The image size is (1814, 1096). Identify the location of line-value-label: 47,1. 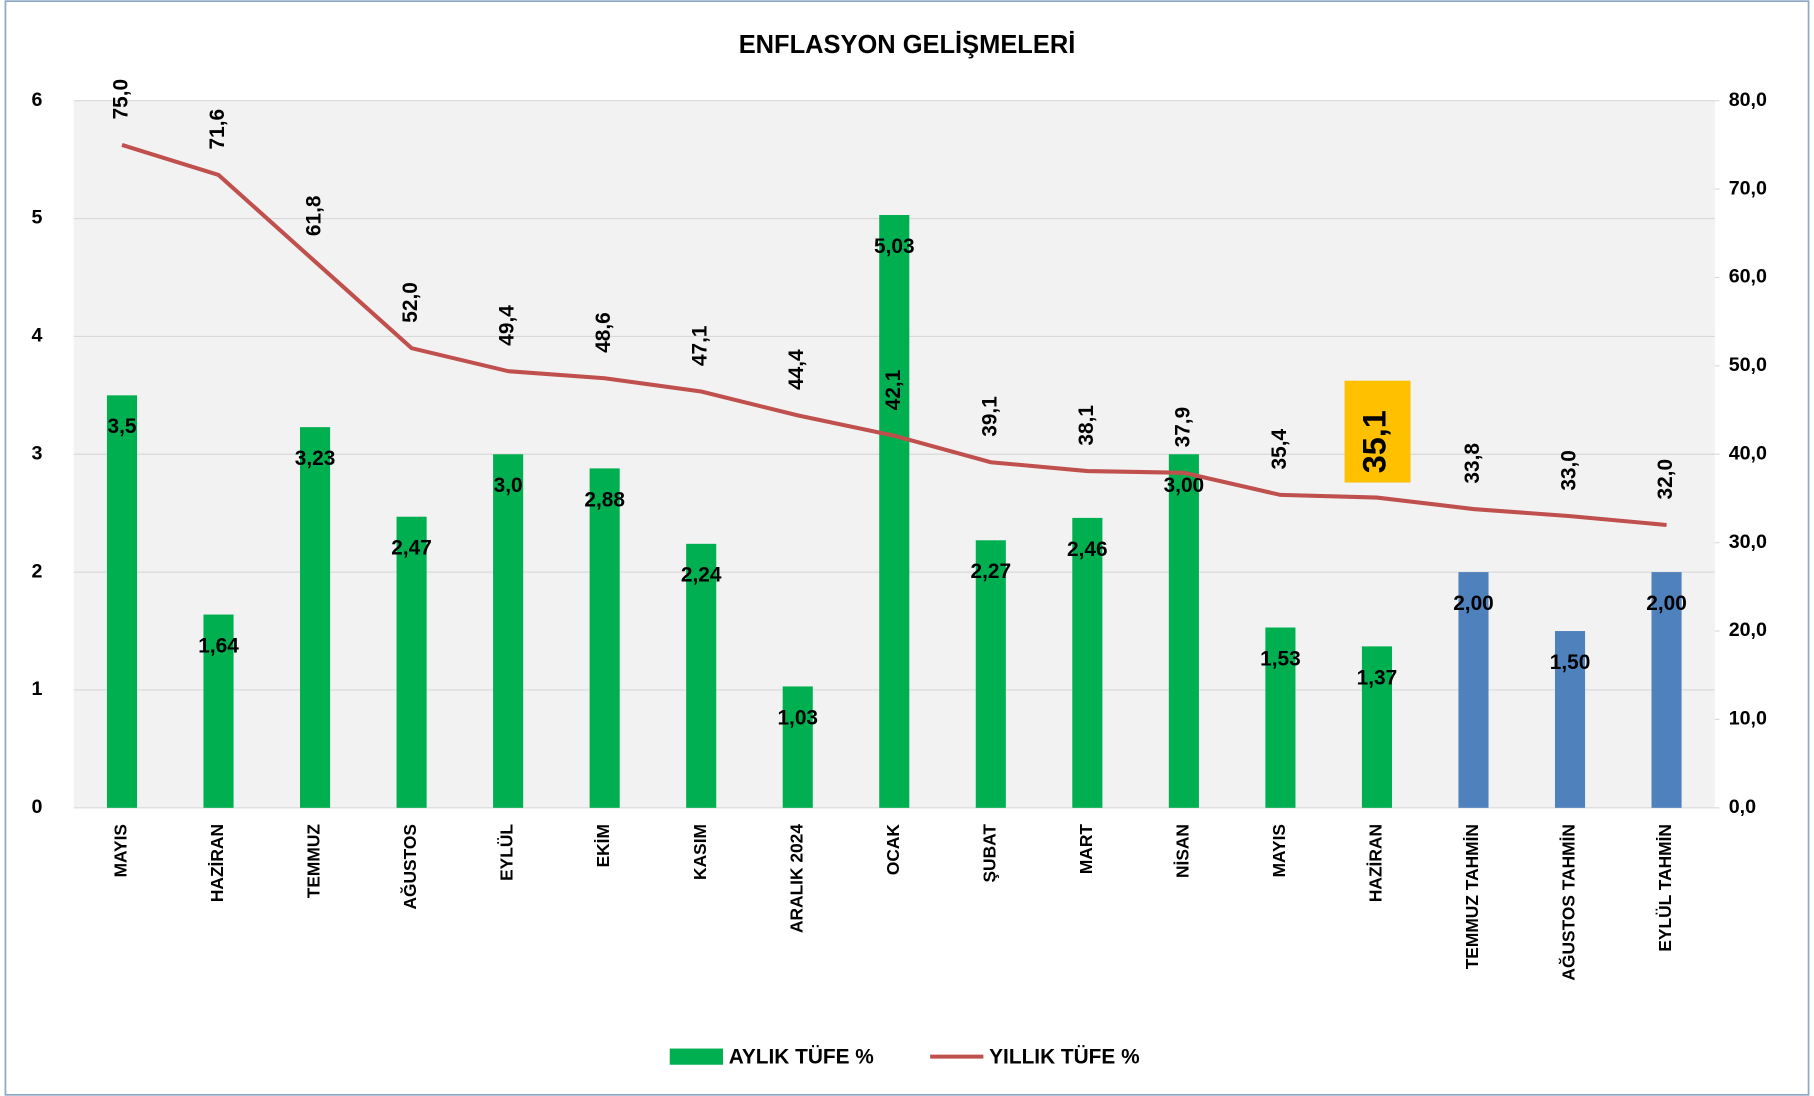
(700, 345).